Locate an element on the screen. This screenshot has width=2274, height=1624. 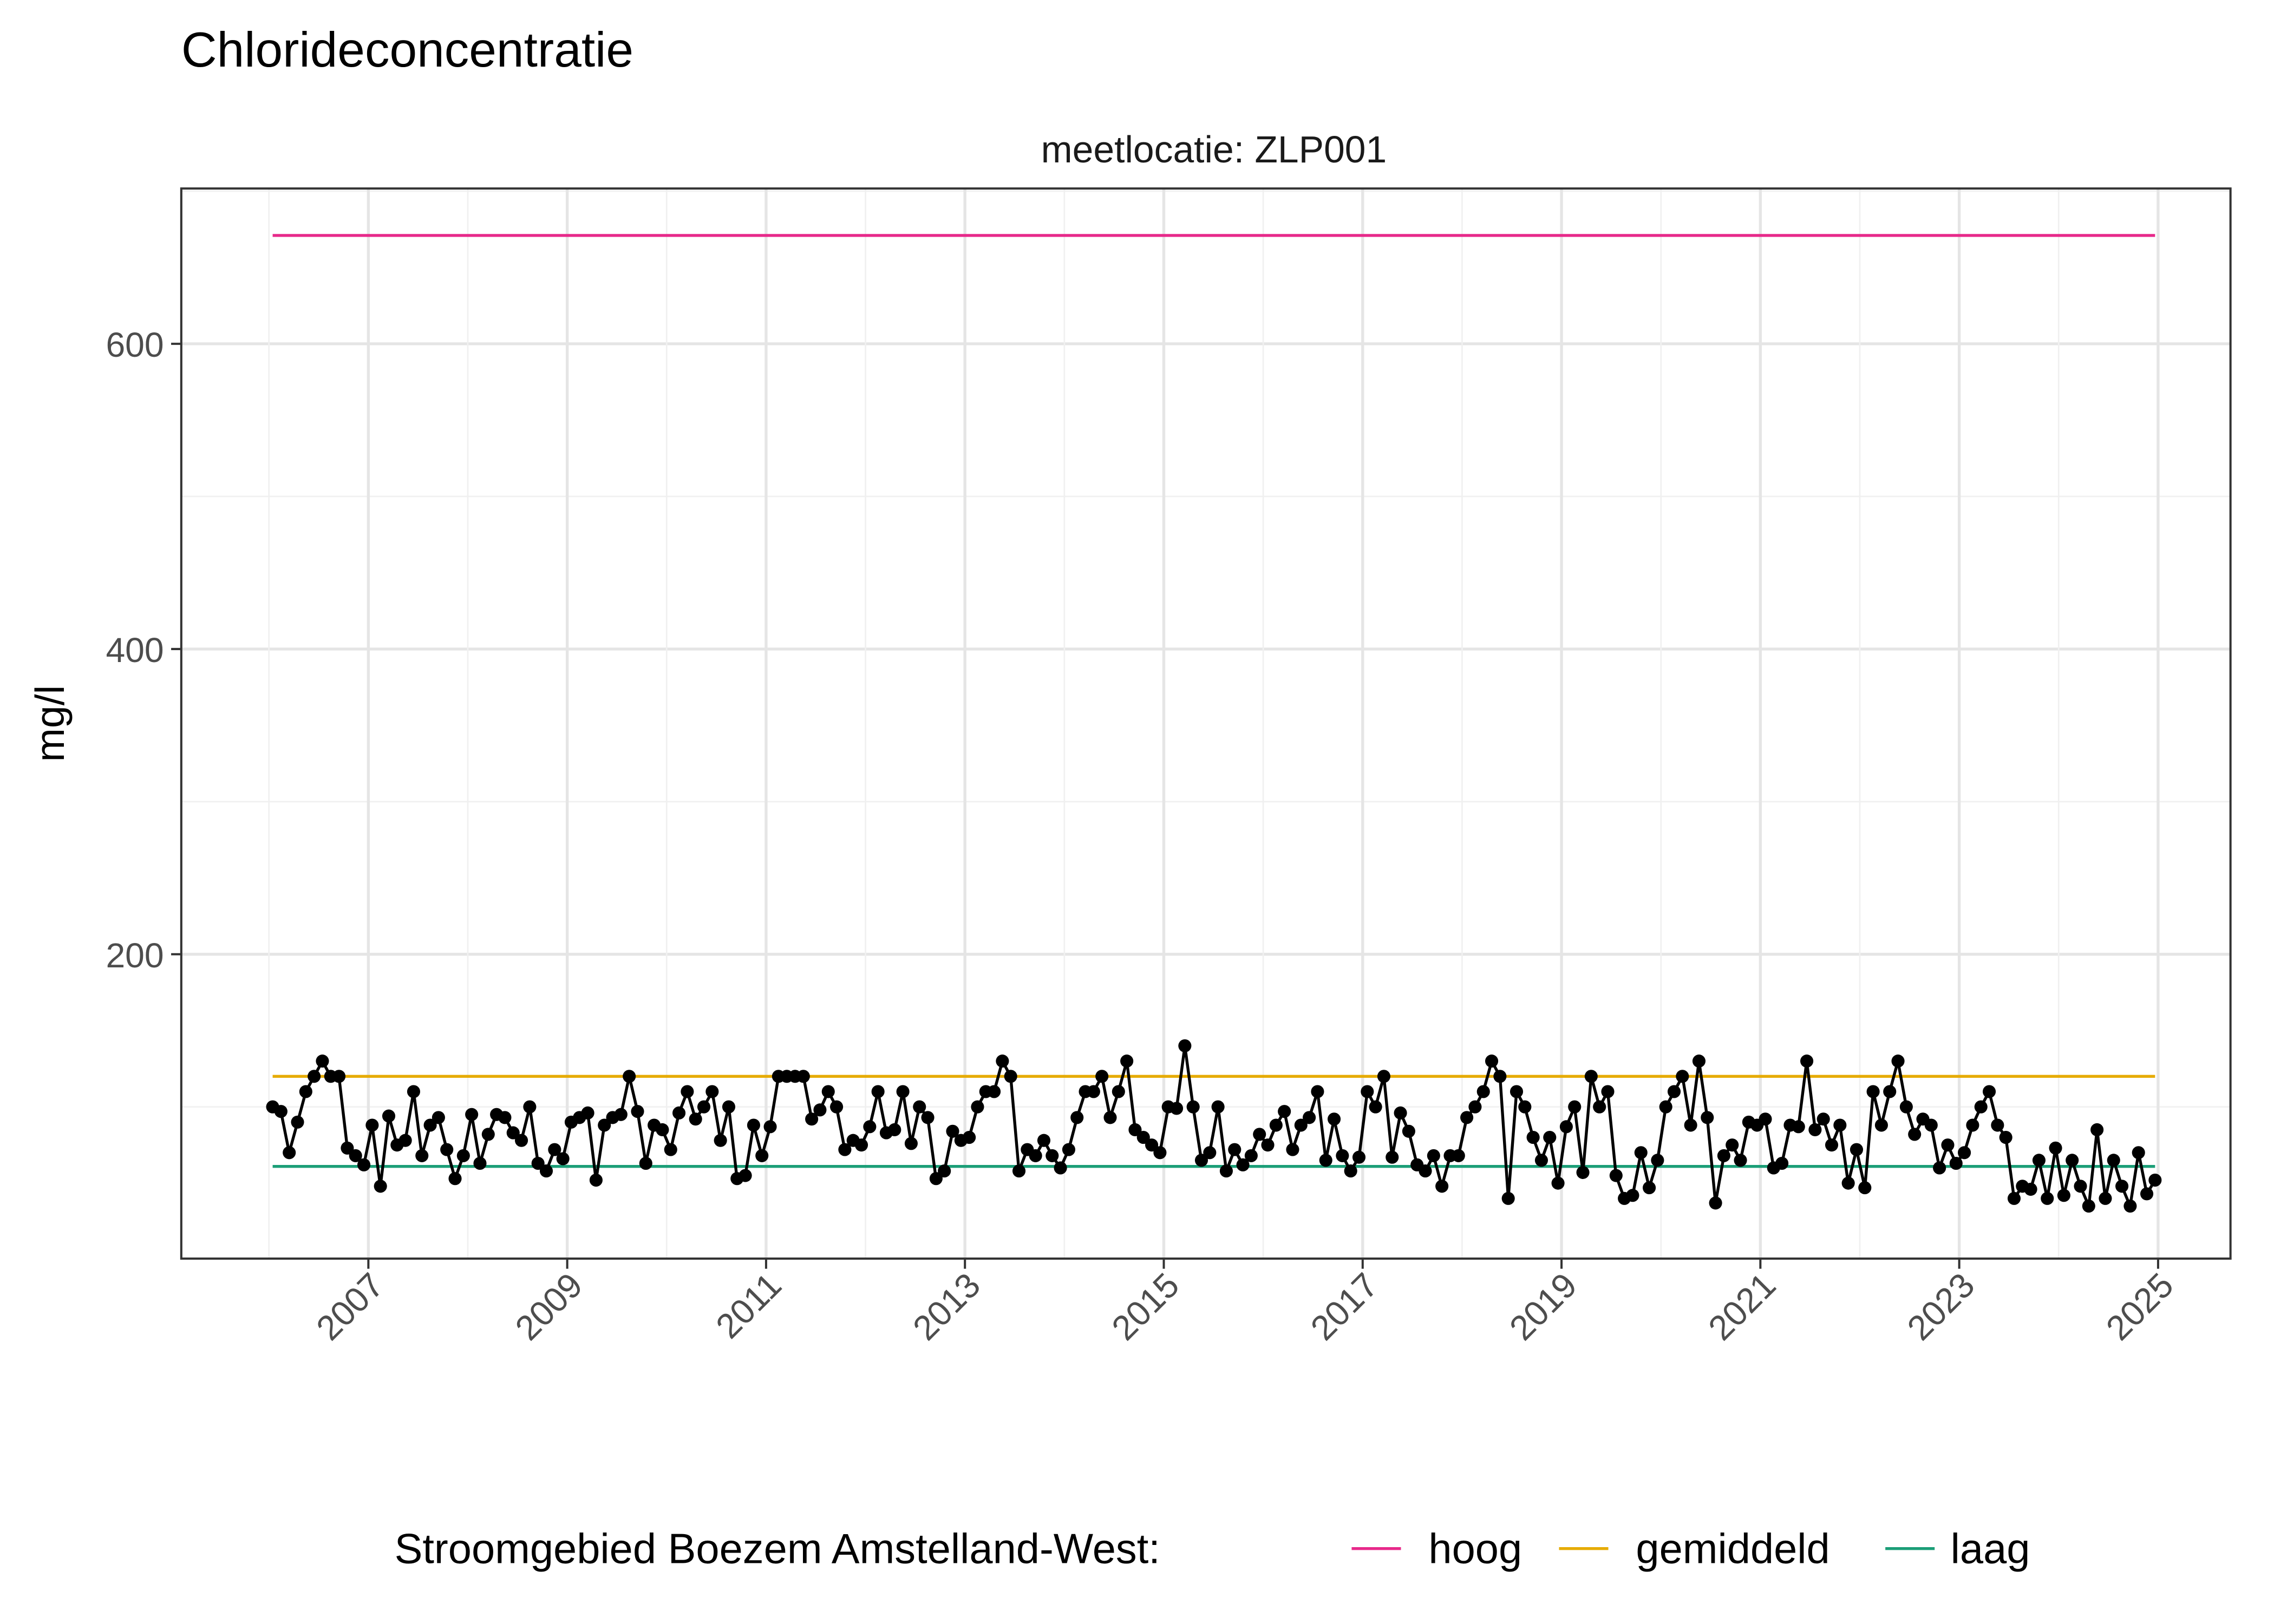
series-line is located at coordinates (1215, 1128).